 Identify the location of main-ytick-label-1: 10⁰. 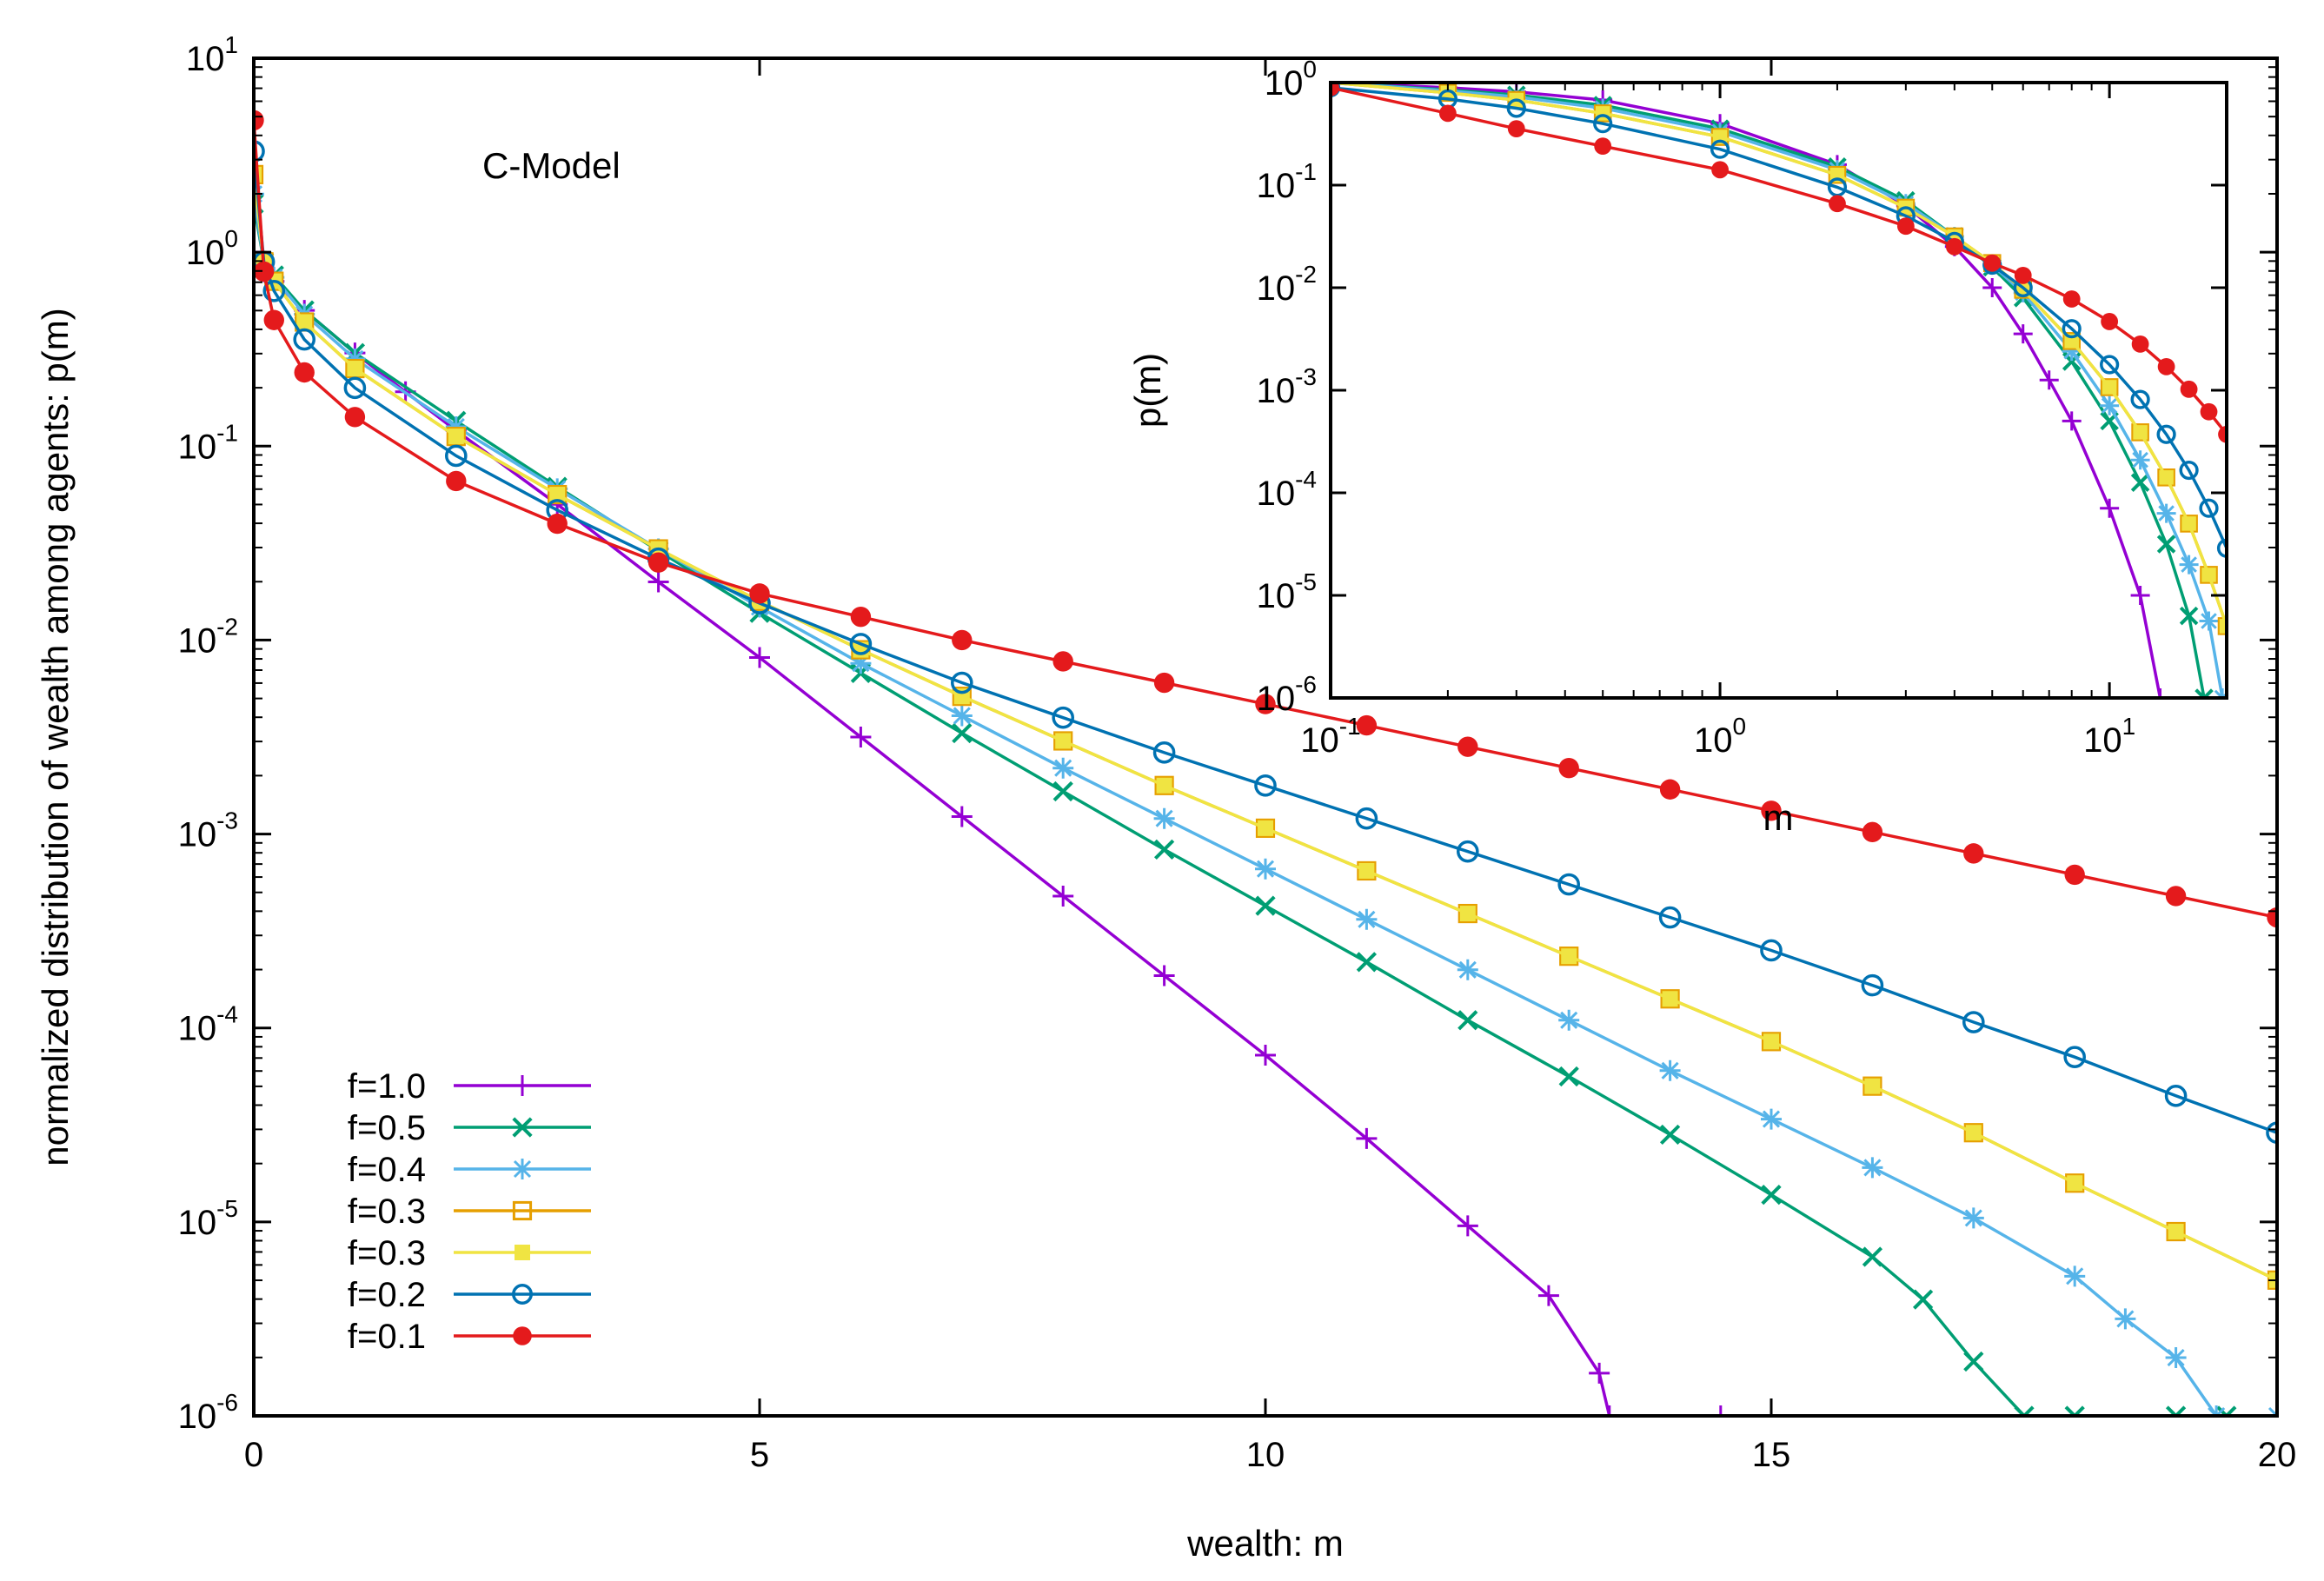
(212, 249).